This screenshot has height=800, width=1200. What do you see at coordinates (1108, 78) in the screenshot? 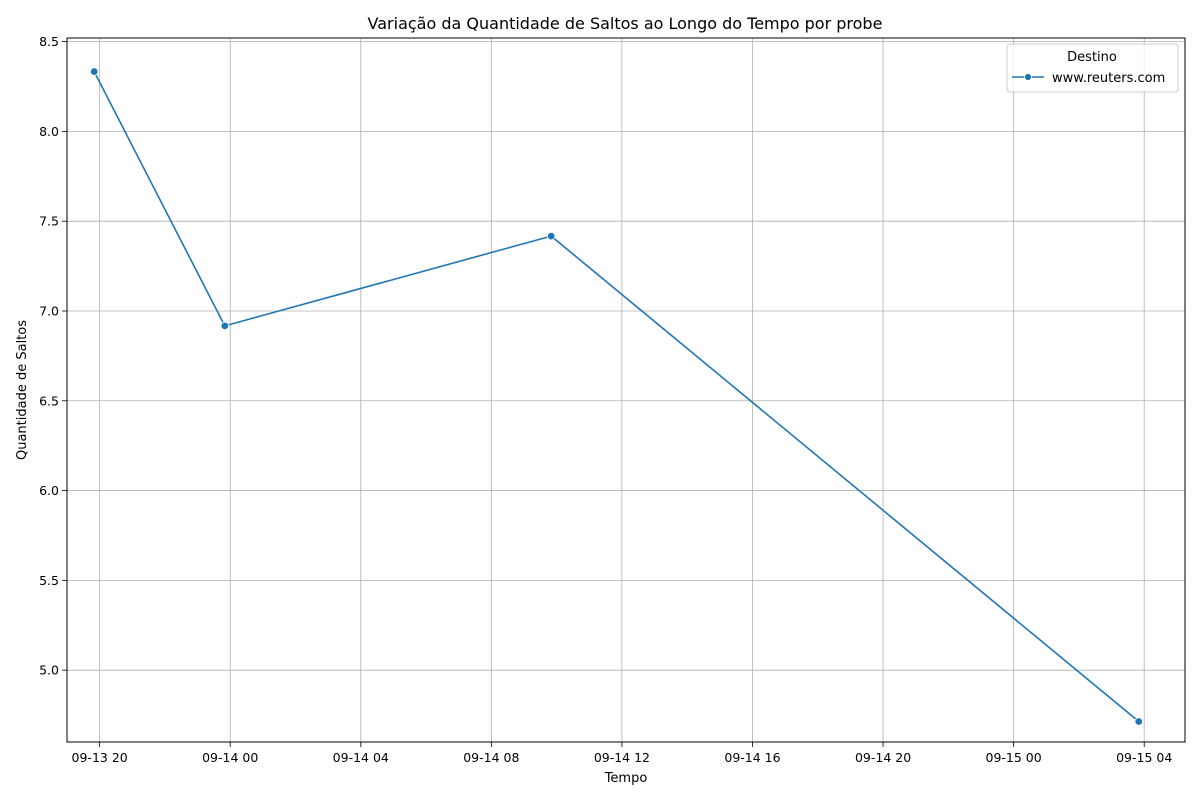
I see `legend-label: www.reuters.com` at bounding box center [1108, 78].